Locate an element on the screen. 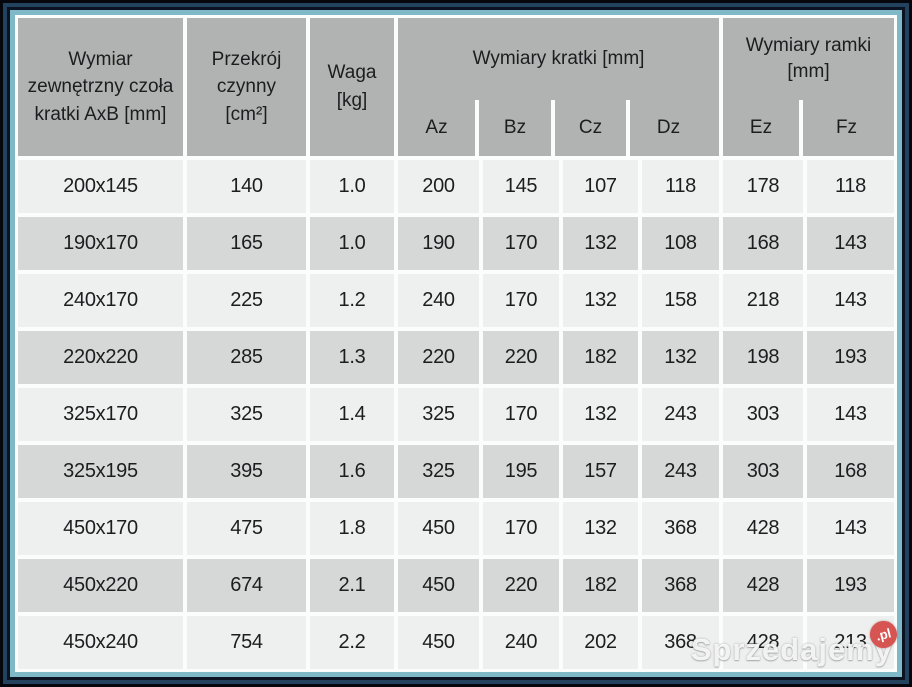 Image resolution: width=912 pixels, height=687 pixels. table-cell: 395 is located at coordinates (246, 471).